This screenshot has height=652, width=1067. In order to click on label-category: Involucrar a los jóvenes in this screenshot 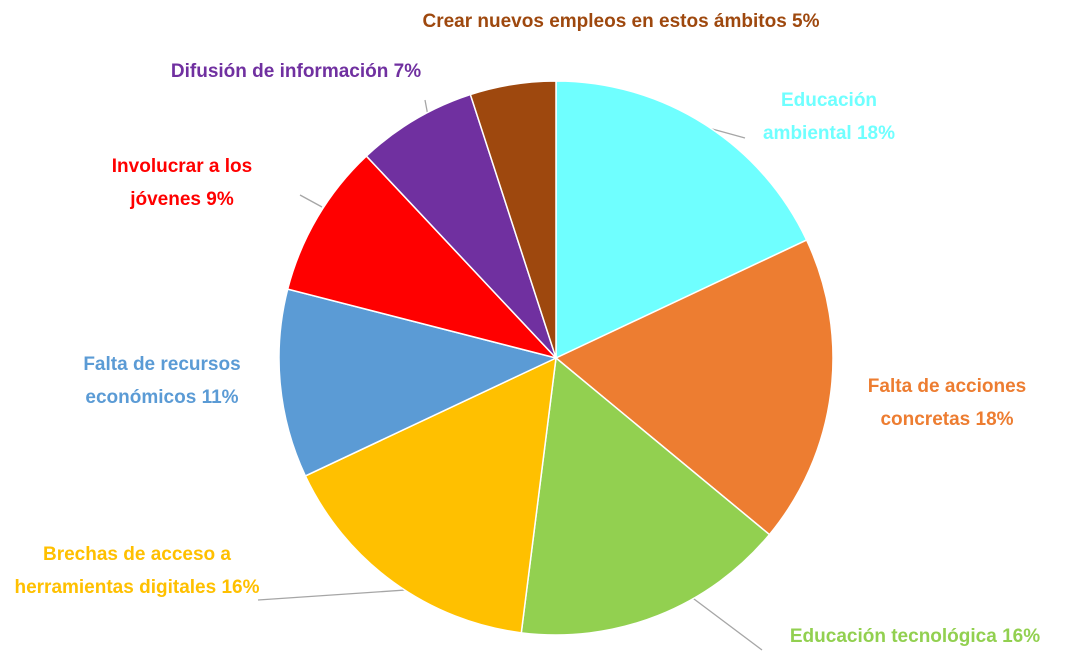, I will do `click(182, 183)`.